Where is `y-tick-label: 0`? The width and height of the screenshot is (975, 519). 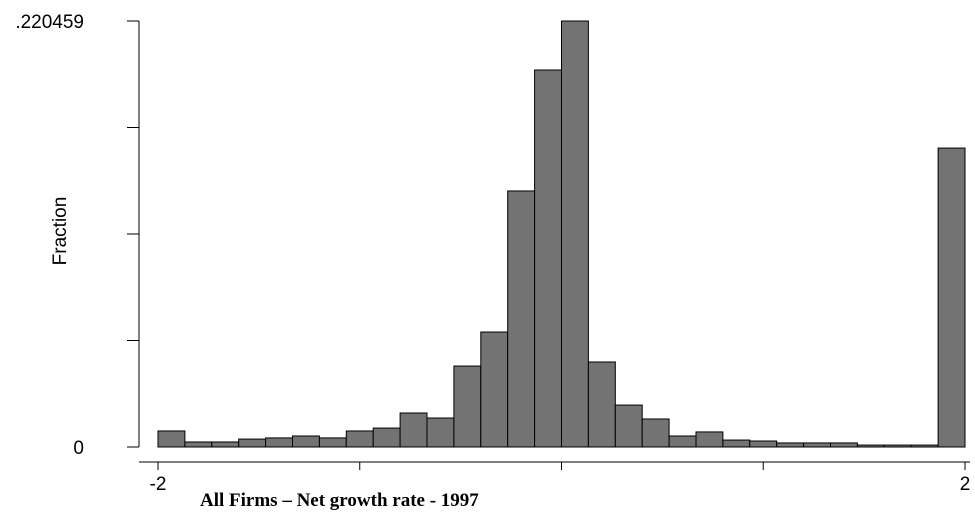 y-tick-label: 0 is located at coordinates (78, 448).